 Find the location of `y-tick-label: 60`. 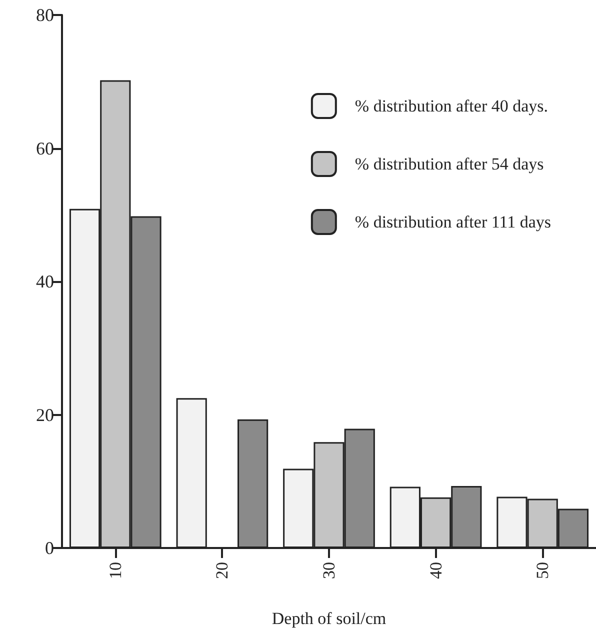

y-tick-label: 60 is located at coordinates (45, 148).